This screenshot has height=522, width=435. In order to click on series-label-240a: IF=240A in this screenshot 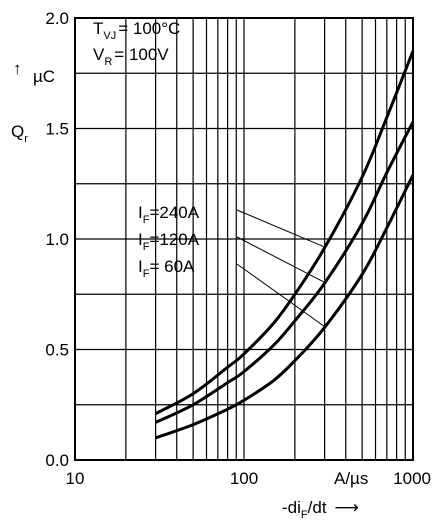, I will do `click(169, 214)`.